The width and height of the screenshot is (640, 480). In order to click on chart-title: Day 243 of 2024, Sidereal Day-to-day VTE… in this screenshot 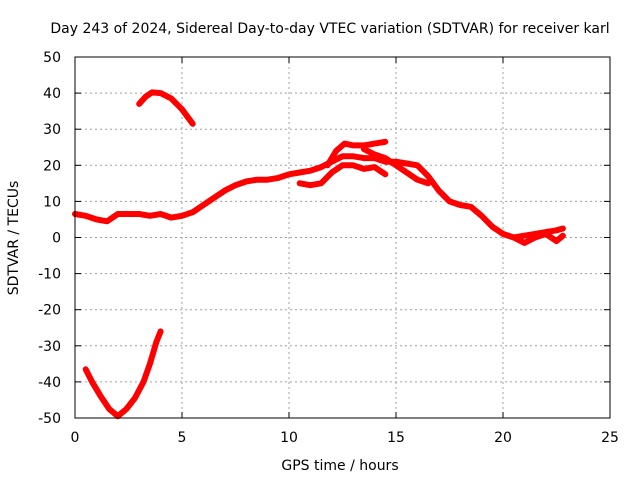, I will do `click(329, 29)`.